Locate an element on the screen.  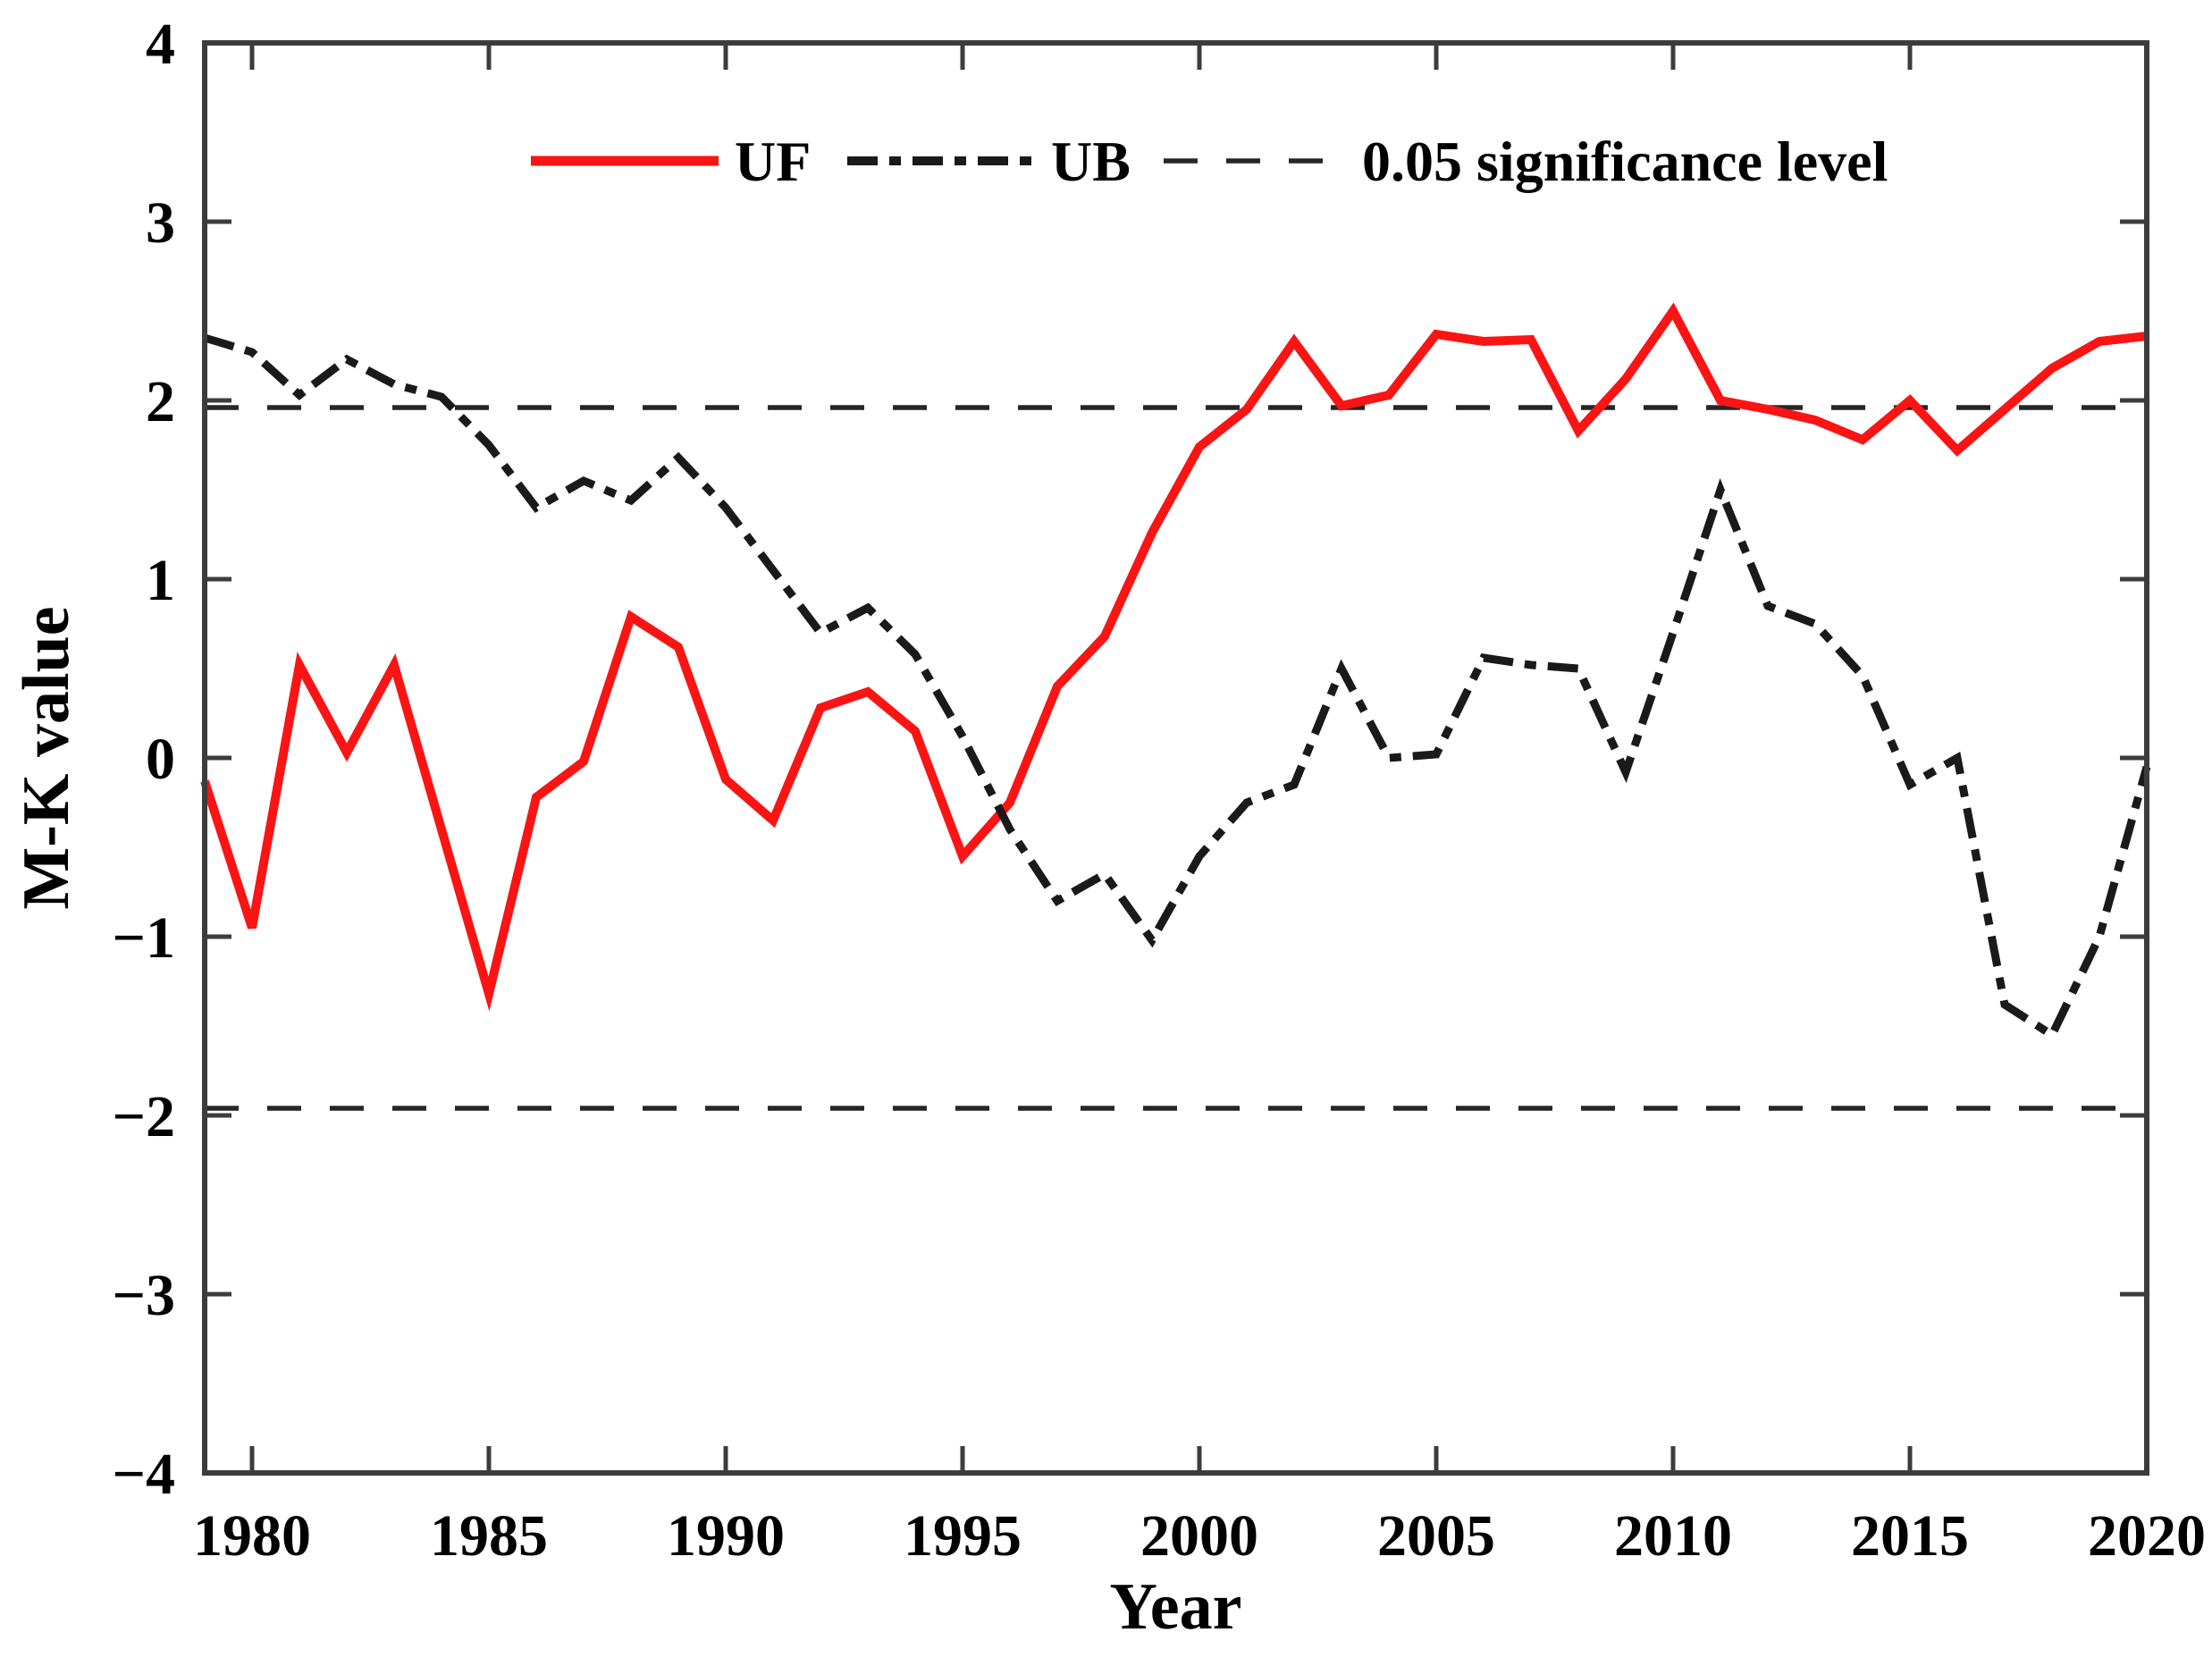
y-tick-label: −4 is located at coordinates (143, 1474).